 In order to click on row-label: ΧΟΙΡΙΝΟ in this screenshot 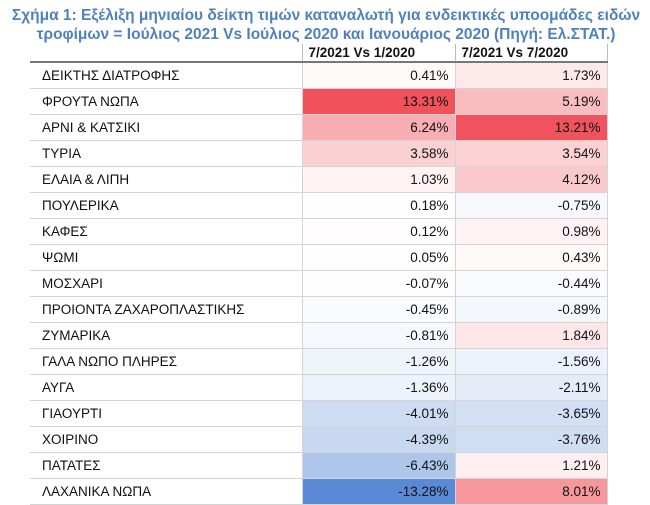, I will do `click(166, 439)`.